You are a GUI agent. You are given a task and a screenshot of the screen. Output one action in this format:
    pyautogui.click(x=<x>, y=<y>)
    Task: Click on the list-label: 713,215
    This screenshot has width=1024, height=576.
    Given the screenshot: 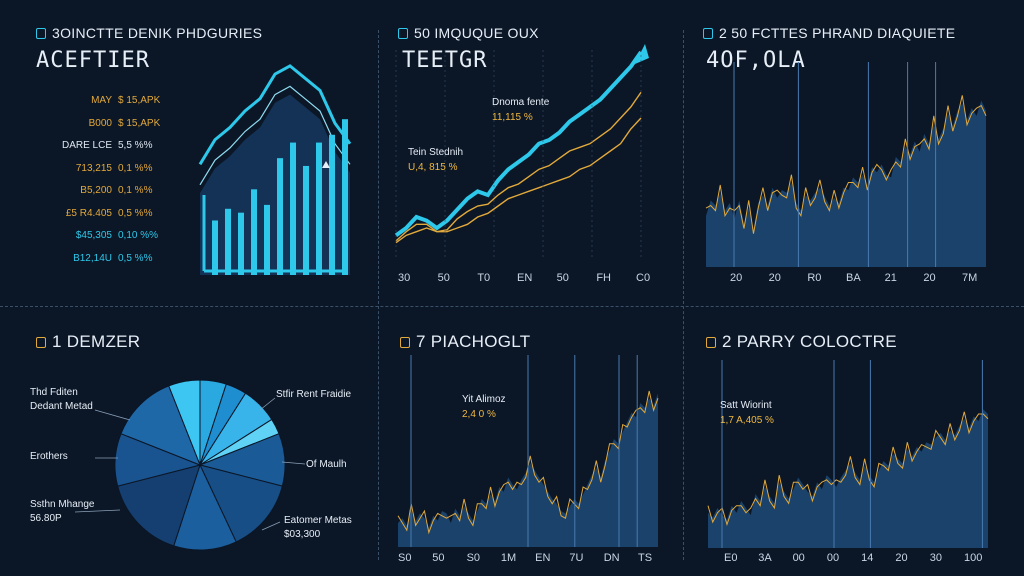 What is the action you would take?
    pyautogui.click(x=93, y=168)
    